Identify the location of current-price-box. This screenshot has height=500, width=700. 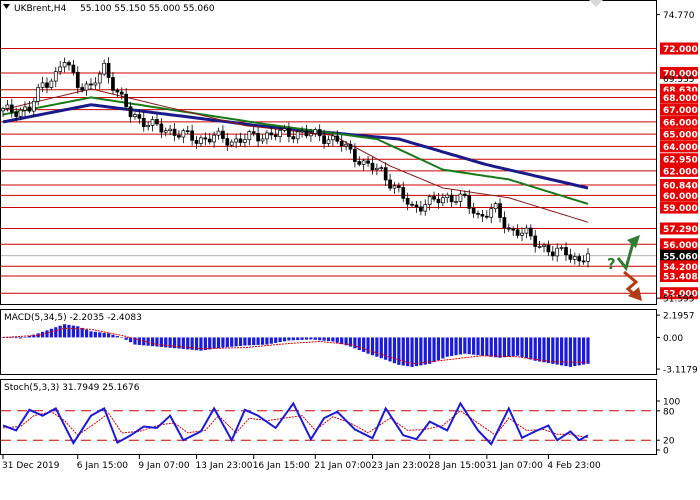
(679, 255).